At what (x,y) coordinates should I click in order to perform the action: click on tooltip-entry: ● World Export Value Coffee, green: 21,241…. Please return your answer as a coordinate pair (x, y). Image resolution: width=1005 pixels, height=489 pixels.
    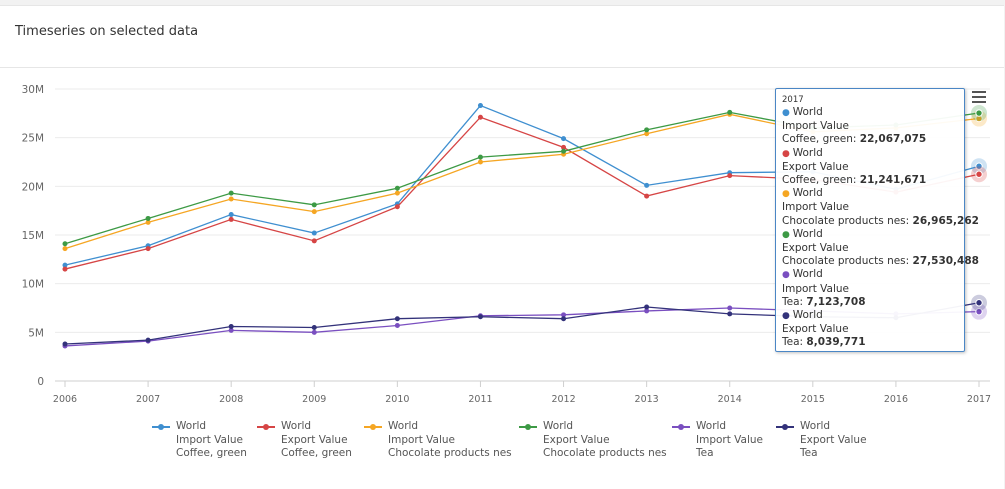
    Looking at the image, I should click on (870, 167).